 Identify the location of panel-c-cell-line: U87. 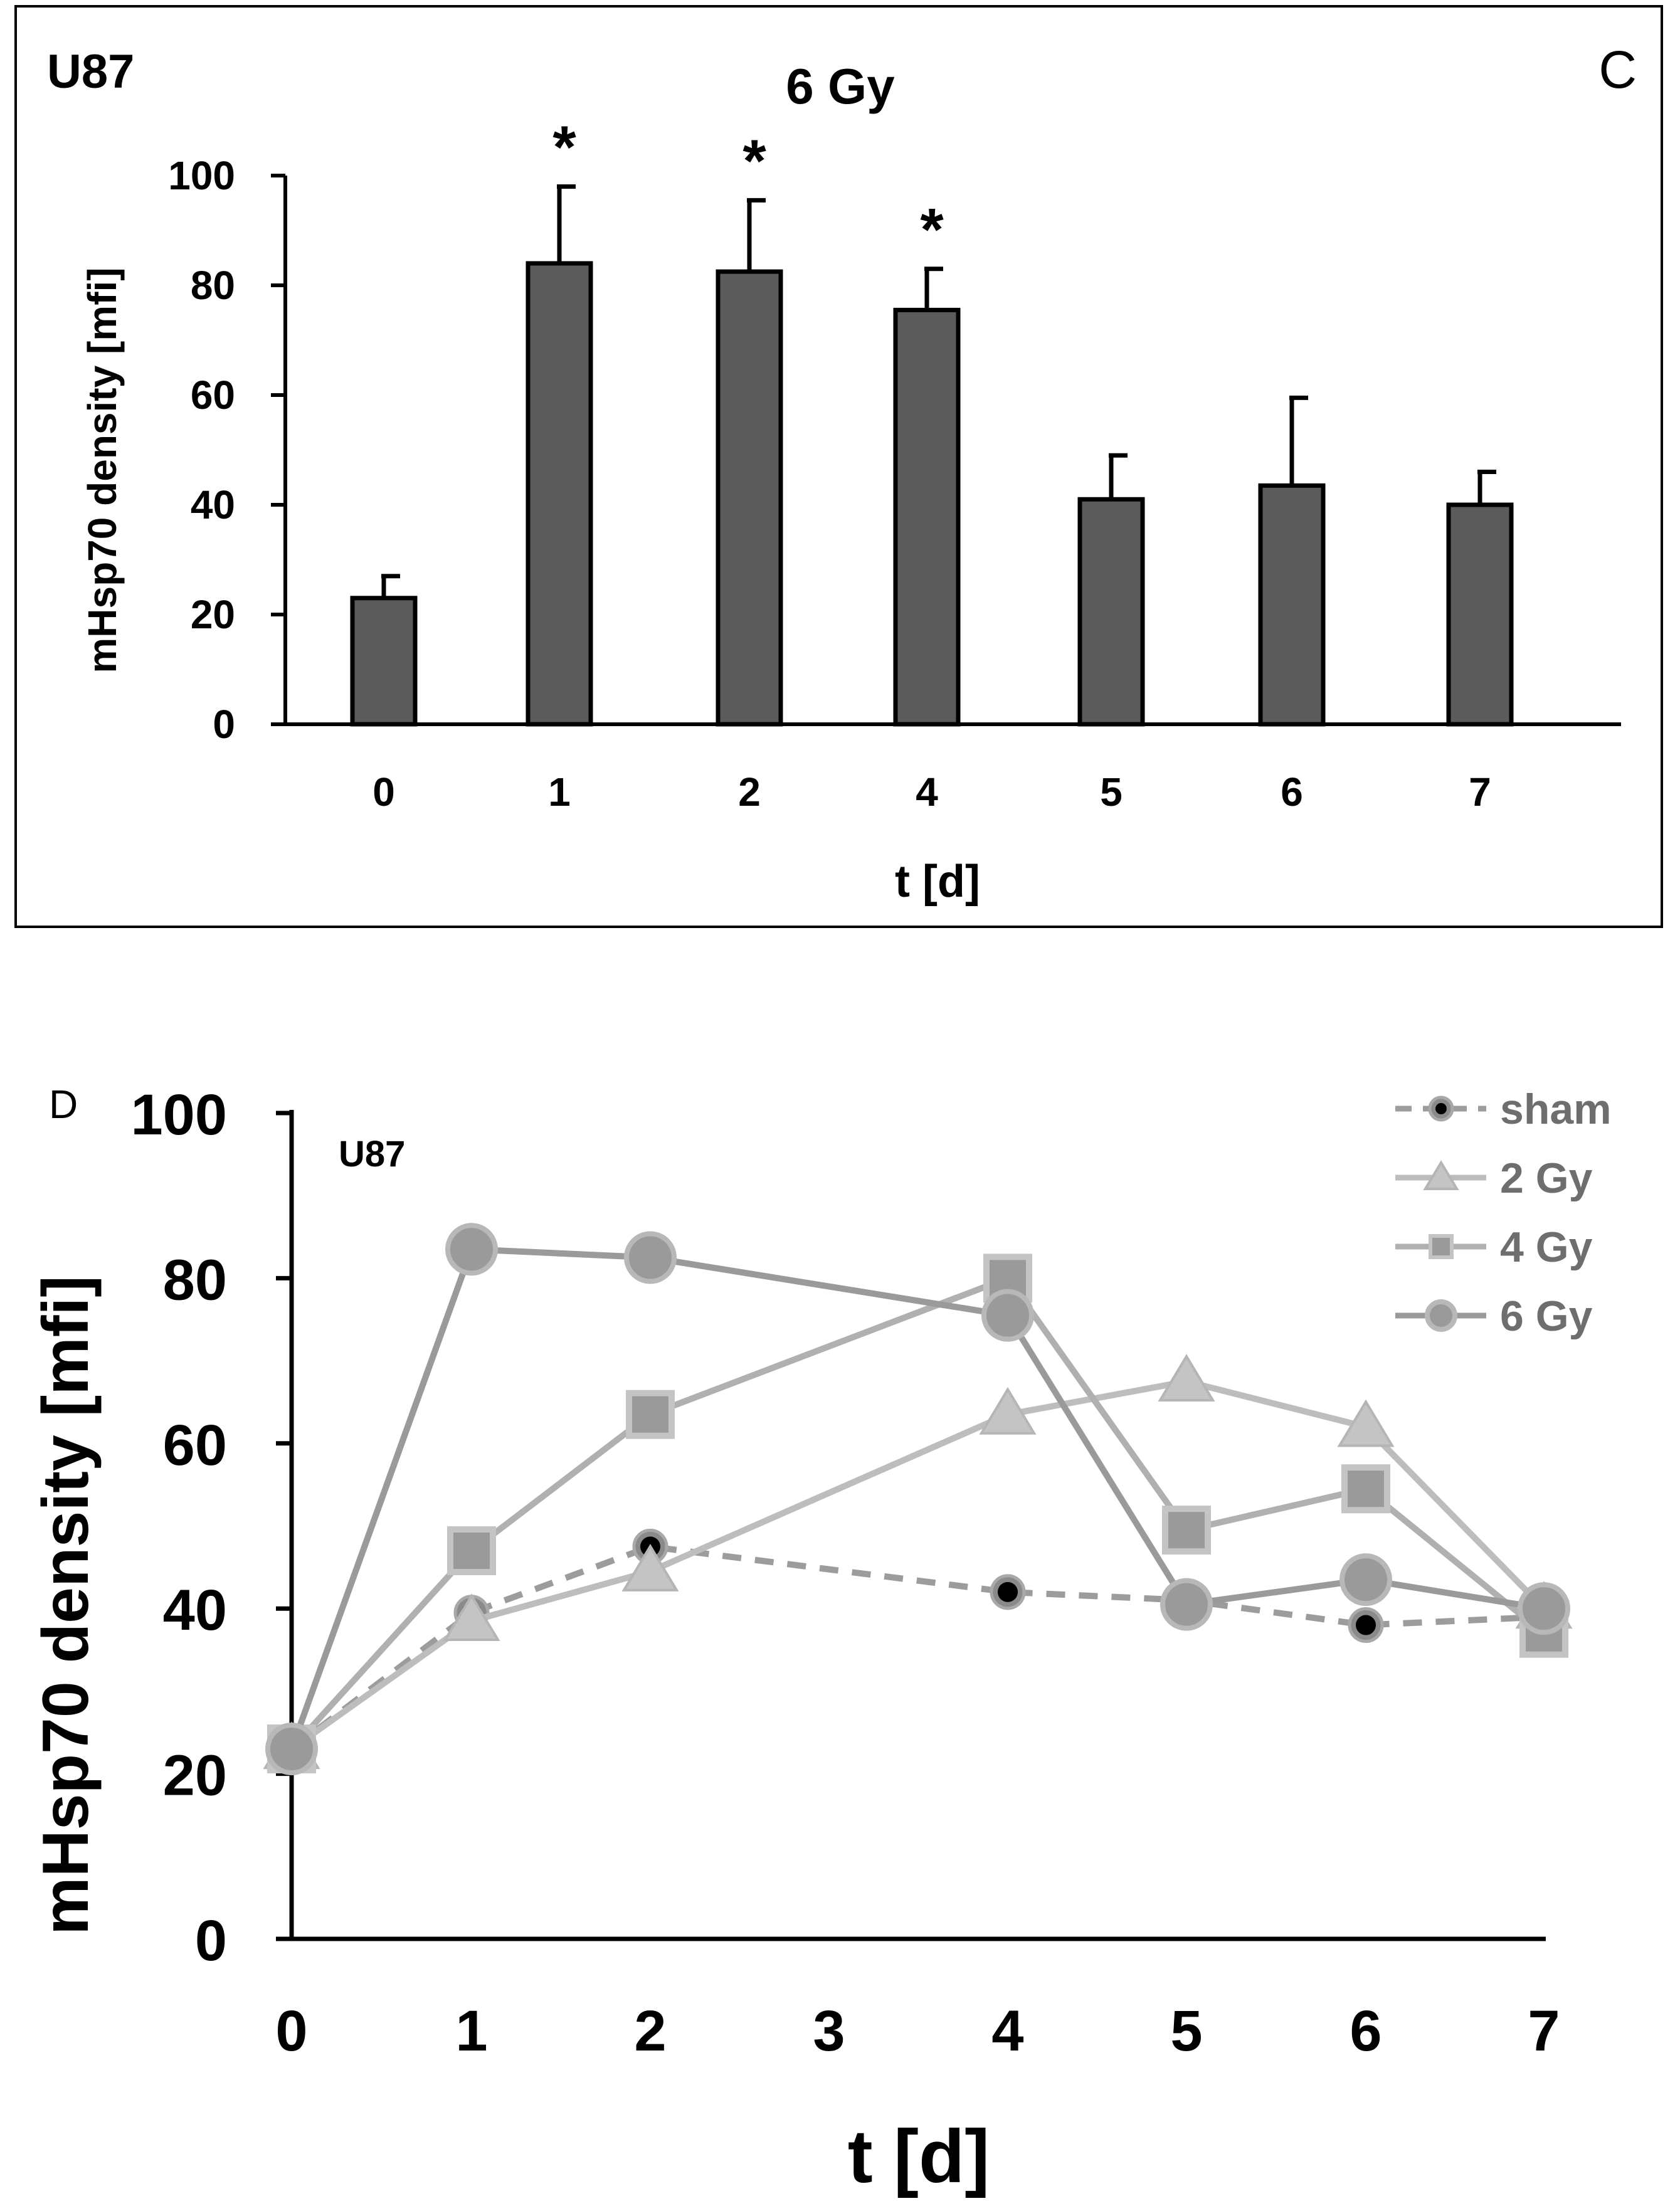
(91, 71).